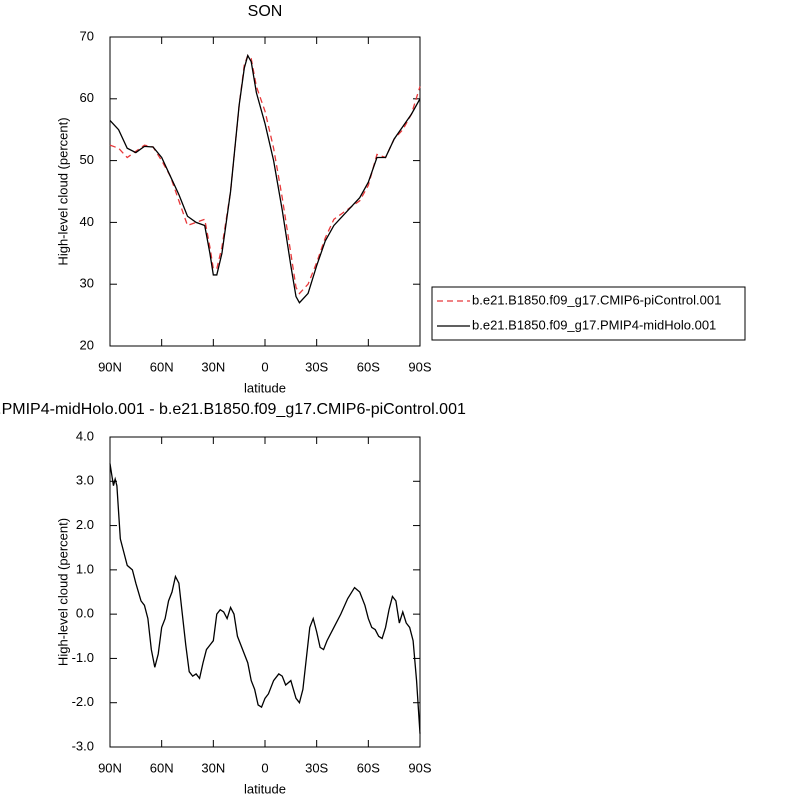  I want to click on y-tick-label: 50, so click(87, 159).